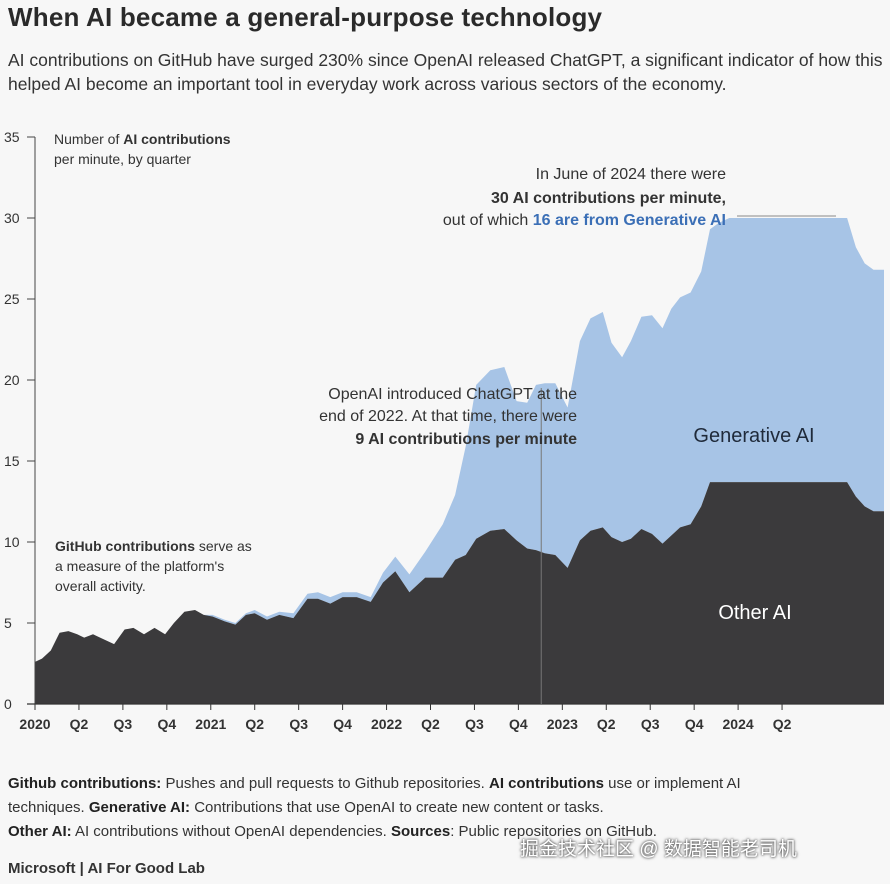 The image size is (890, 884). What do you see at coordinates (34, 724) in the screenshot?
I see `x-tick-label: 2020` at bounding box center [34, 724].